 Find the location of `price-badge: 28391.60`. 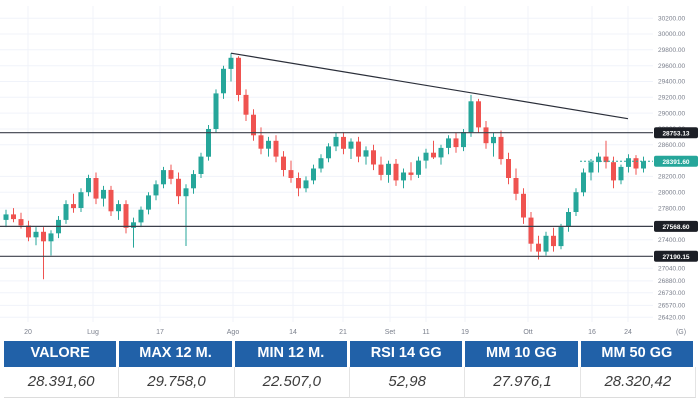

price-badge: 28391.60 is located at coordinates (676, 161).